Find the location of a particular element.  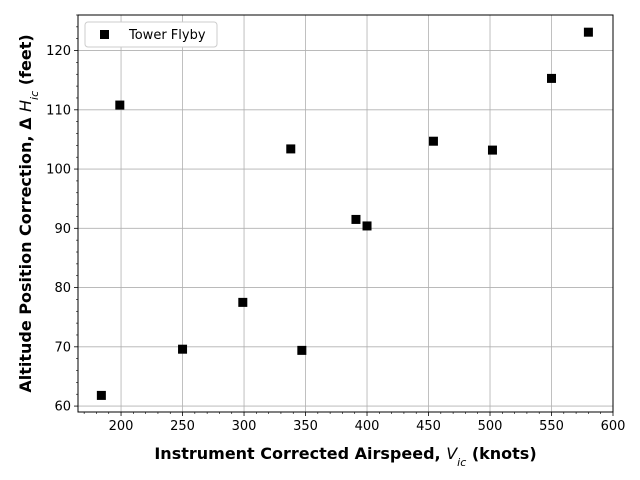

x-tick-label: 350 is located at coordinates (305, 426).